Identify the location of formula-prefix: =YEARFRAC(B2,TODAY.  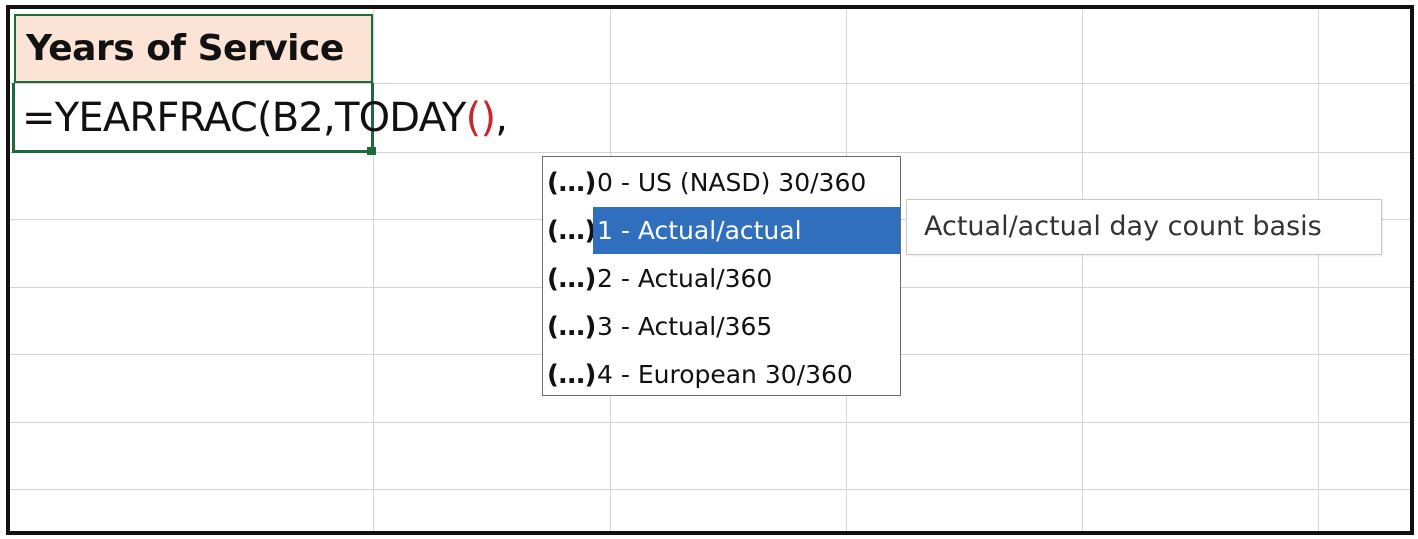
(244, 118).